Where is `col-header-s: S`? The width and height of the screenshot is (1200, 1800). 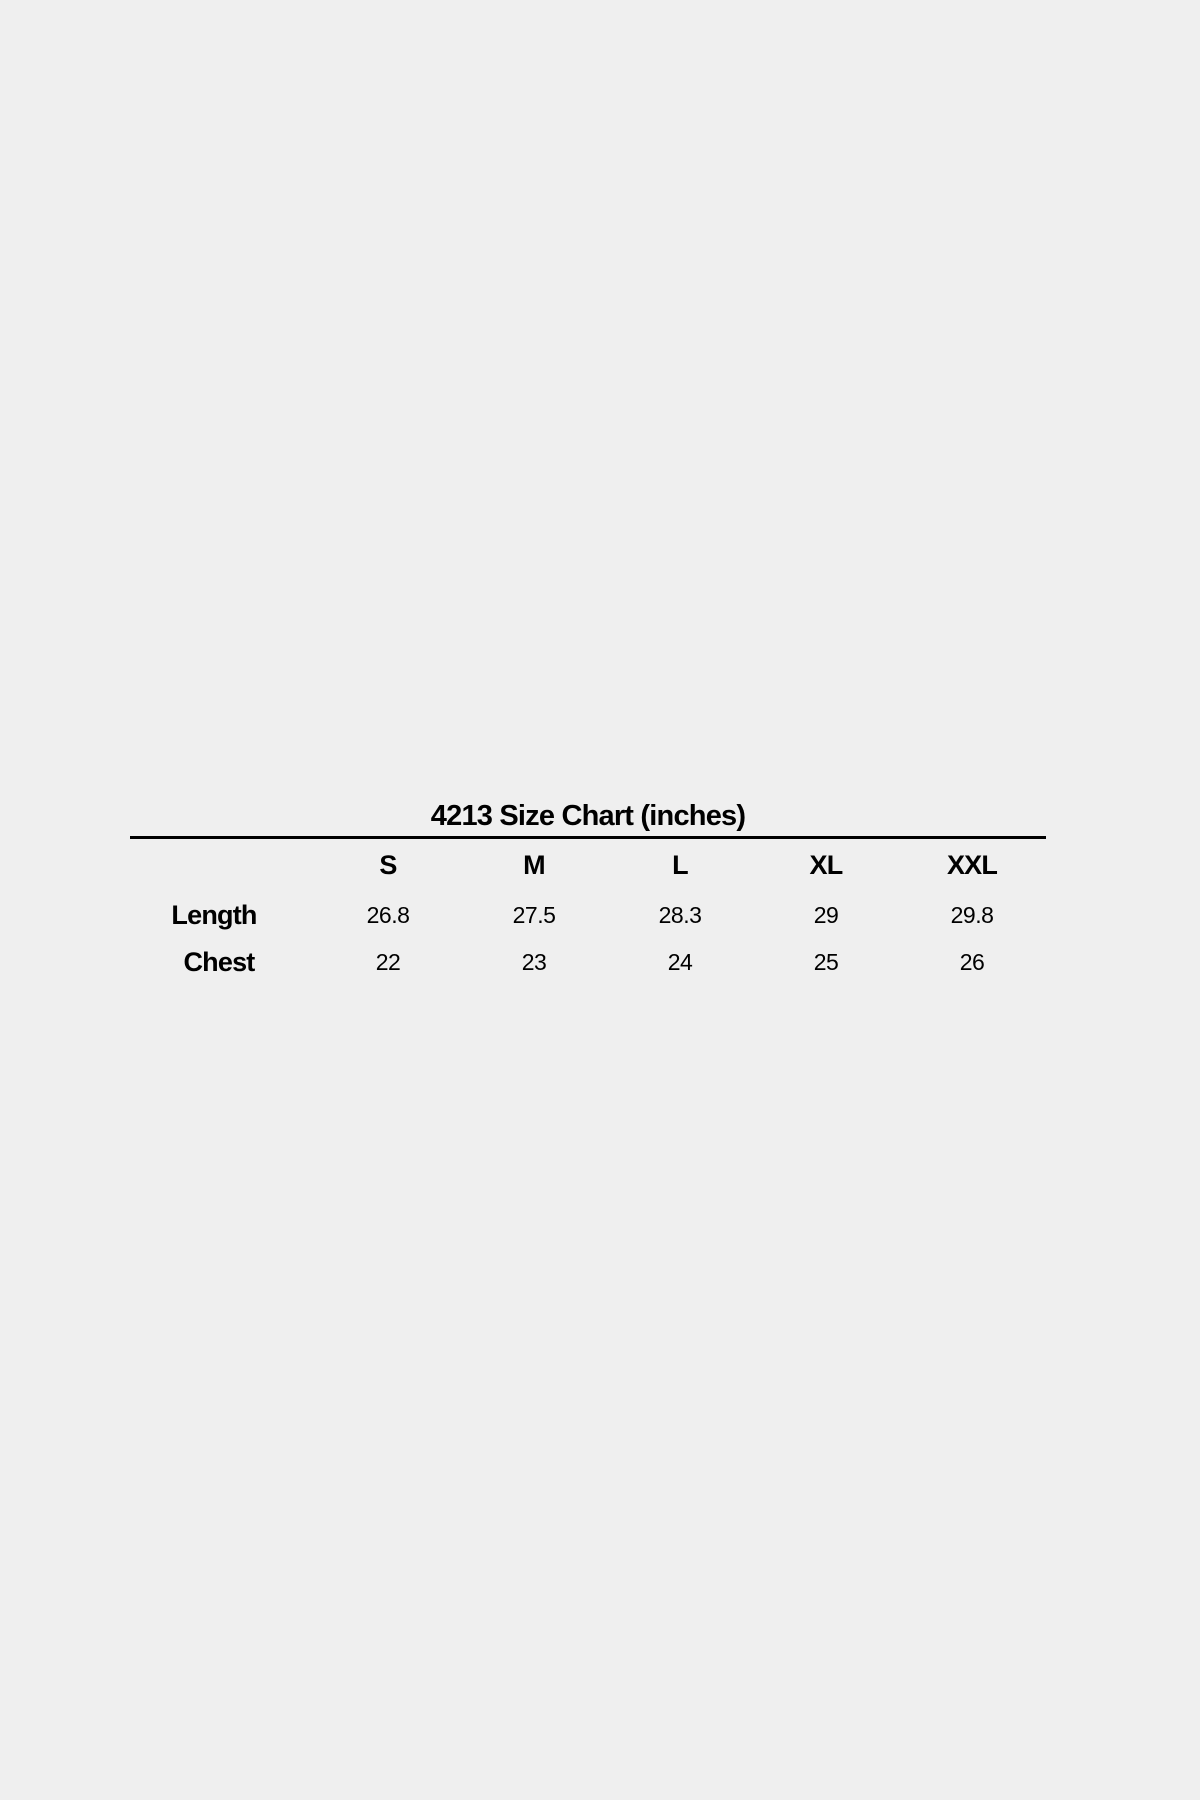
col-header-s: S is located at coordinates (388, 865).